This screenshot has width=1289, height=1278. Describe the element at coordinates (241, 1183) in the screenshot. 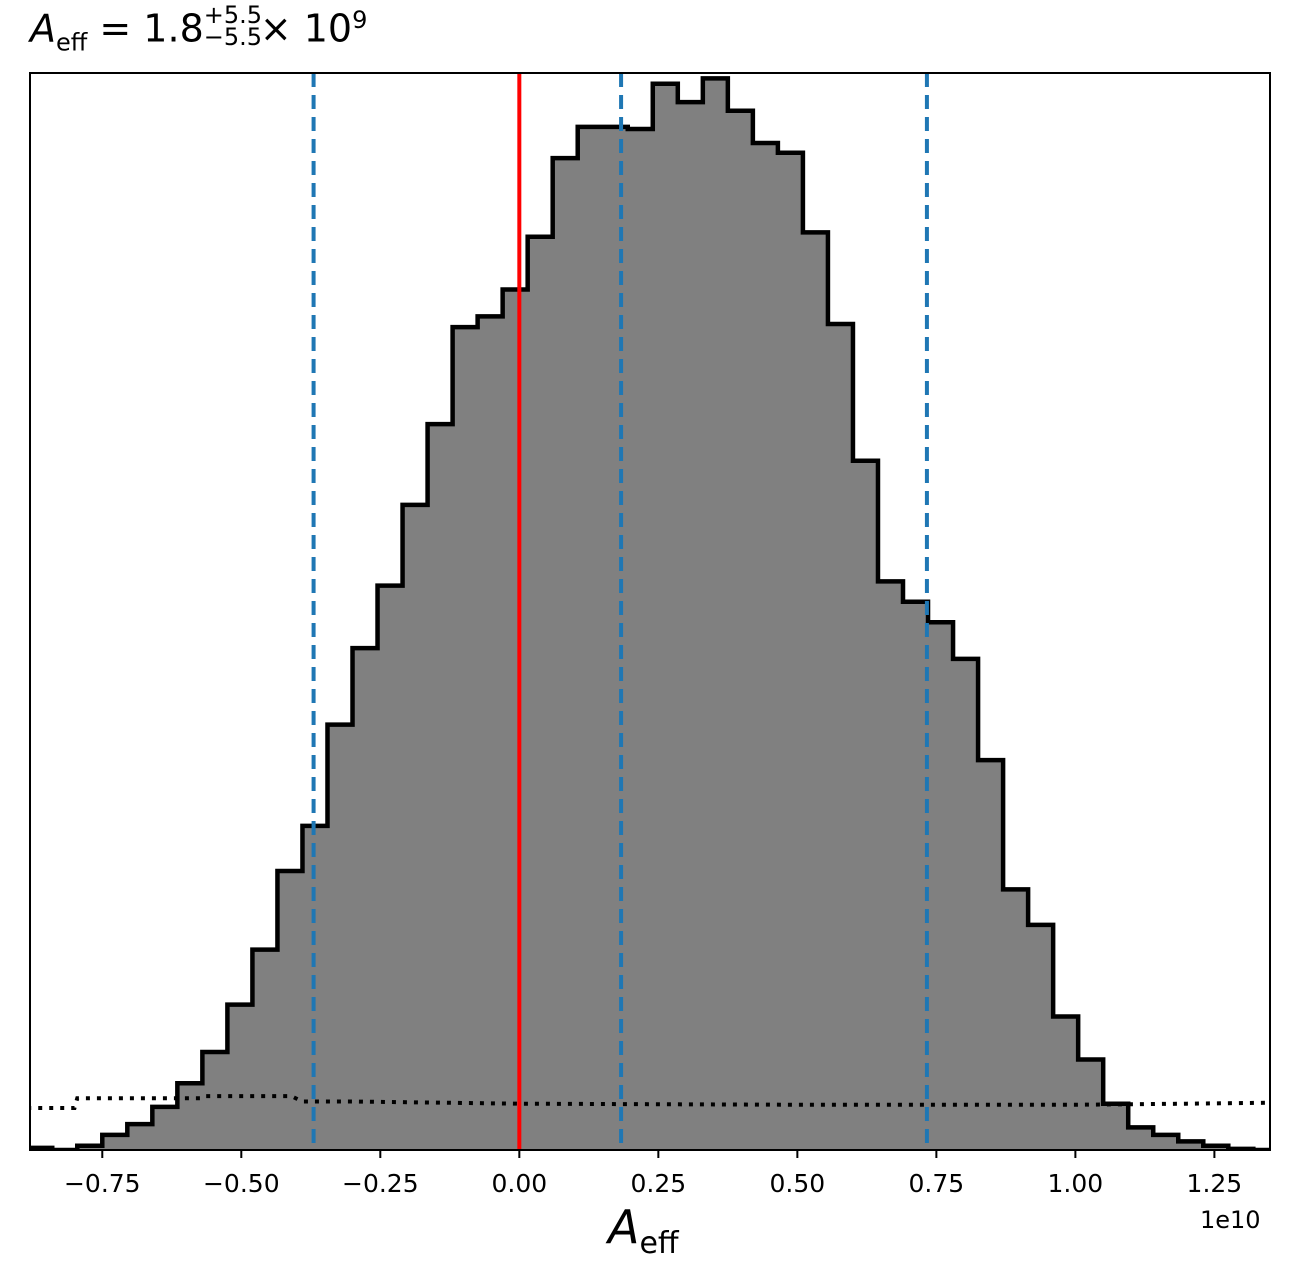

I see `x-tick-label: −0.50` at that location.